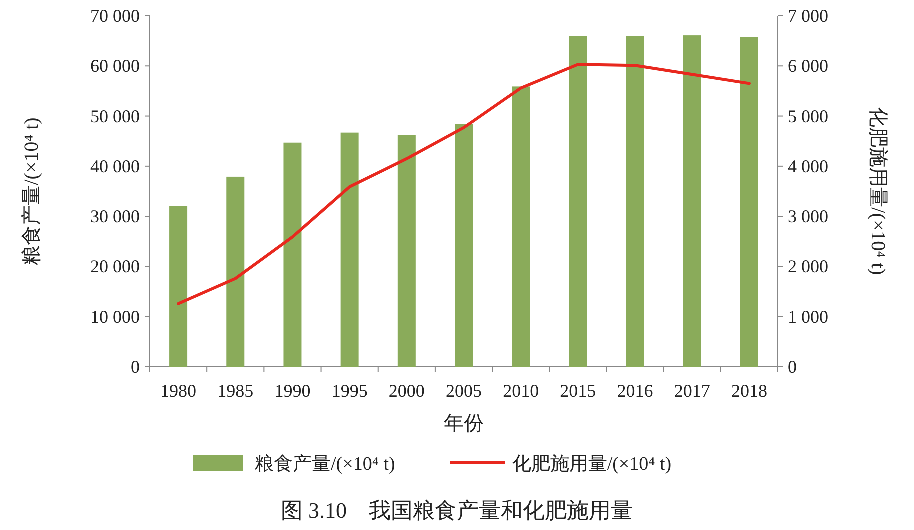 This screenshot has height=530, width=914. Describe the element at coordinates (115, 166) in the screenshot. I see `y-tick-label: 40 000` at that location.